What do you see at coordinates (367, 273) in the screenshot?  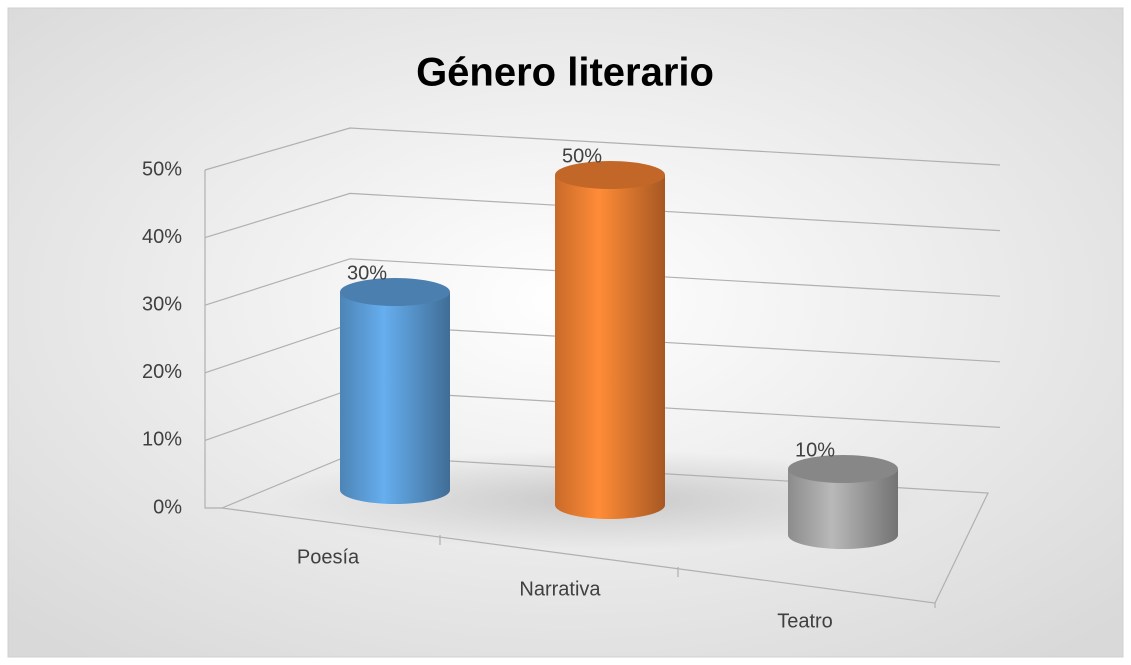 I see `value-label: 30%` at bounding box center [367, 273].